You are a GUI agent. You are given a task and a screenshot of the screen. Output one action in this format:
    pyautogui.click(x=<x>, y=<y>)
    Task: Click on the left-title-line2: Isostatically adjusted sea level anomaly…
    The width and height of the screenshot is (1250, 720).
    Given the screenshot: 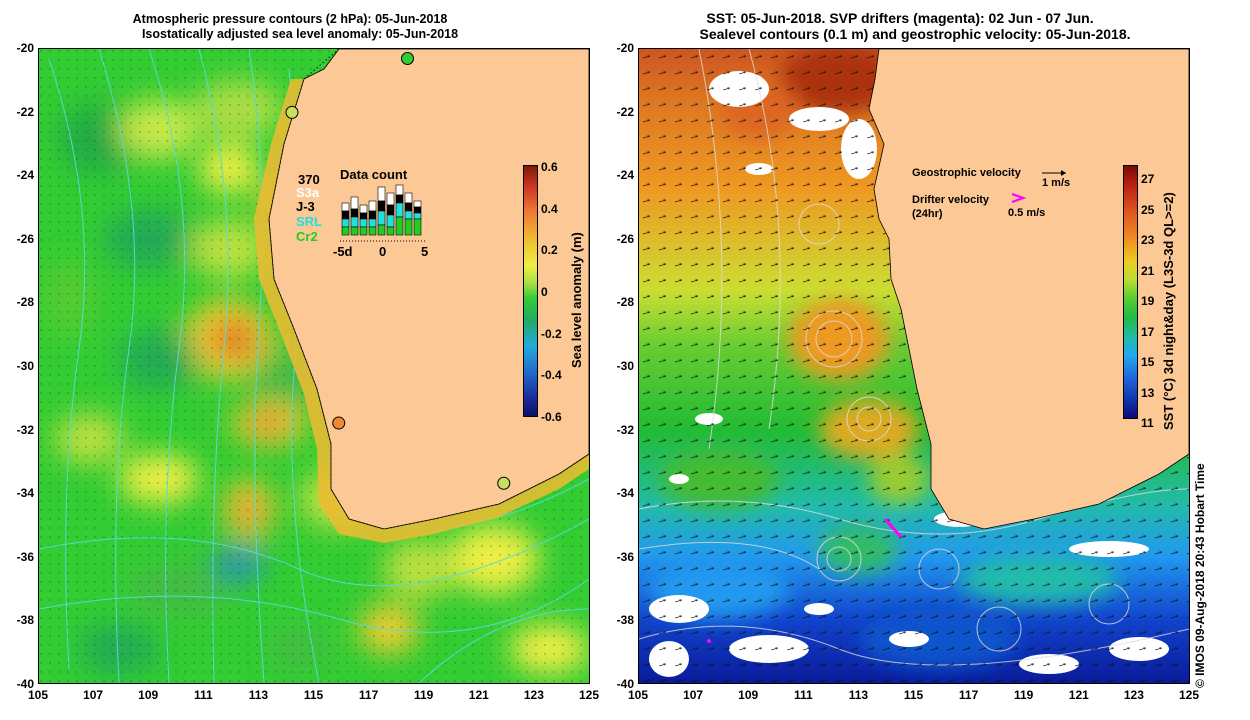 What is the action you would take?
    pyautogui.click(x=300, y=34)
    